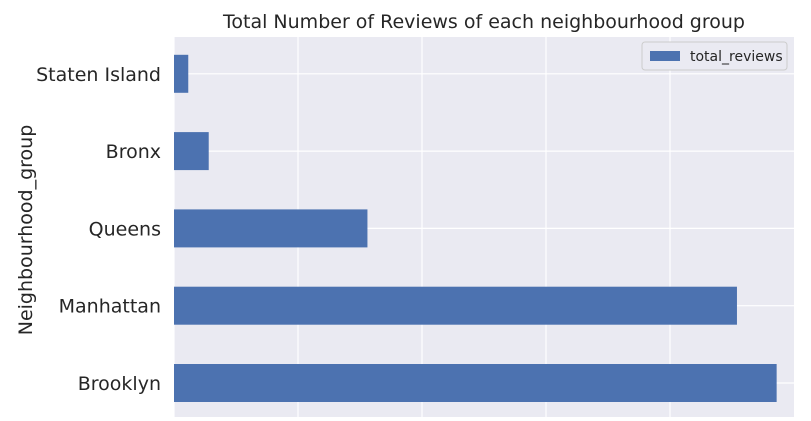 Image resolution: width=811 pixels, height=421 pixels. Describe the element at coordinates (455, 305) in the screenshot. I see `bar-manhattan` at that location.